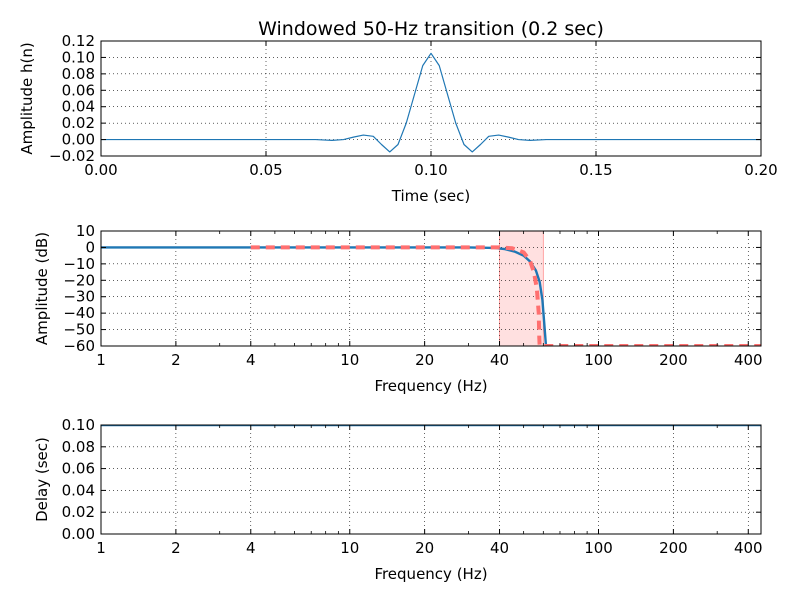 Image resolution: width=800 pixels, height=600 pixels. I want to click on y-tick-label: −60, so click(79, 346).